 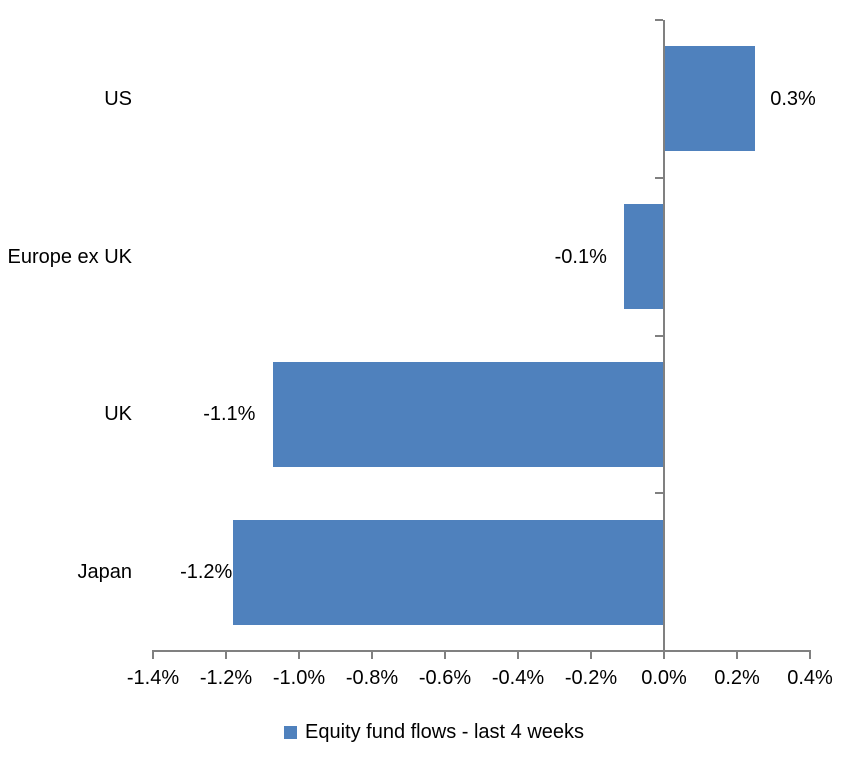 I want to click on bar-japan, so click(x=448, y=572).